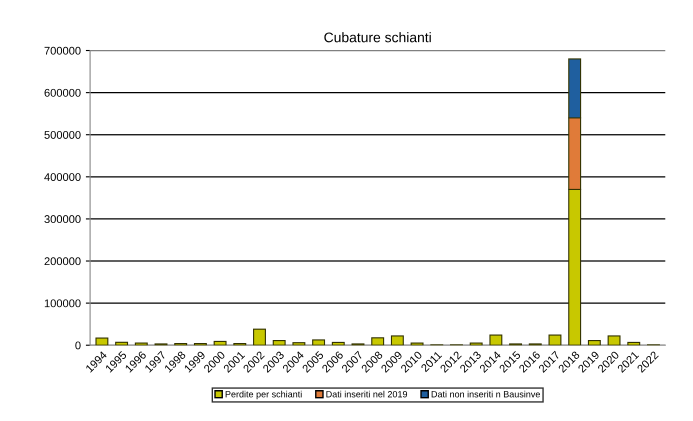 This screenshot has width=693, height=421. What do you see at coordinates (62, 92) in the screenshot?
I see `y-tick-label: 600000` at bounding box center [62, 92].